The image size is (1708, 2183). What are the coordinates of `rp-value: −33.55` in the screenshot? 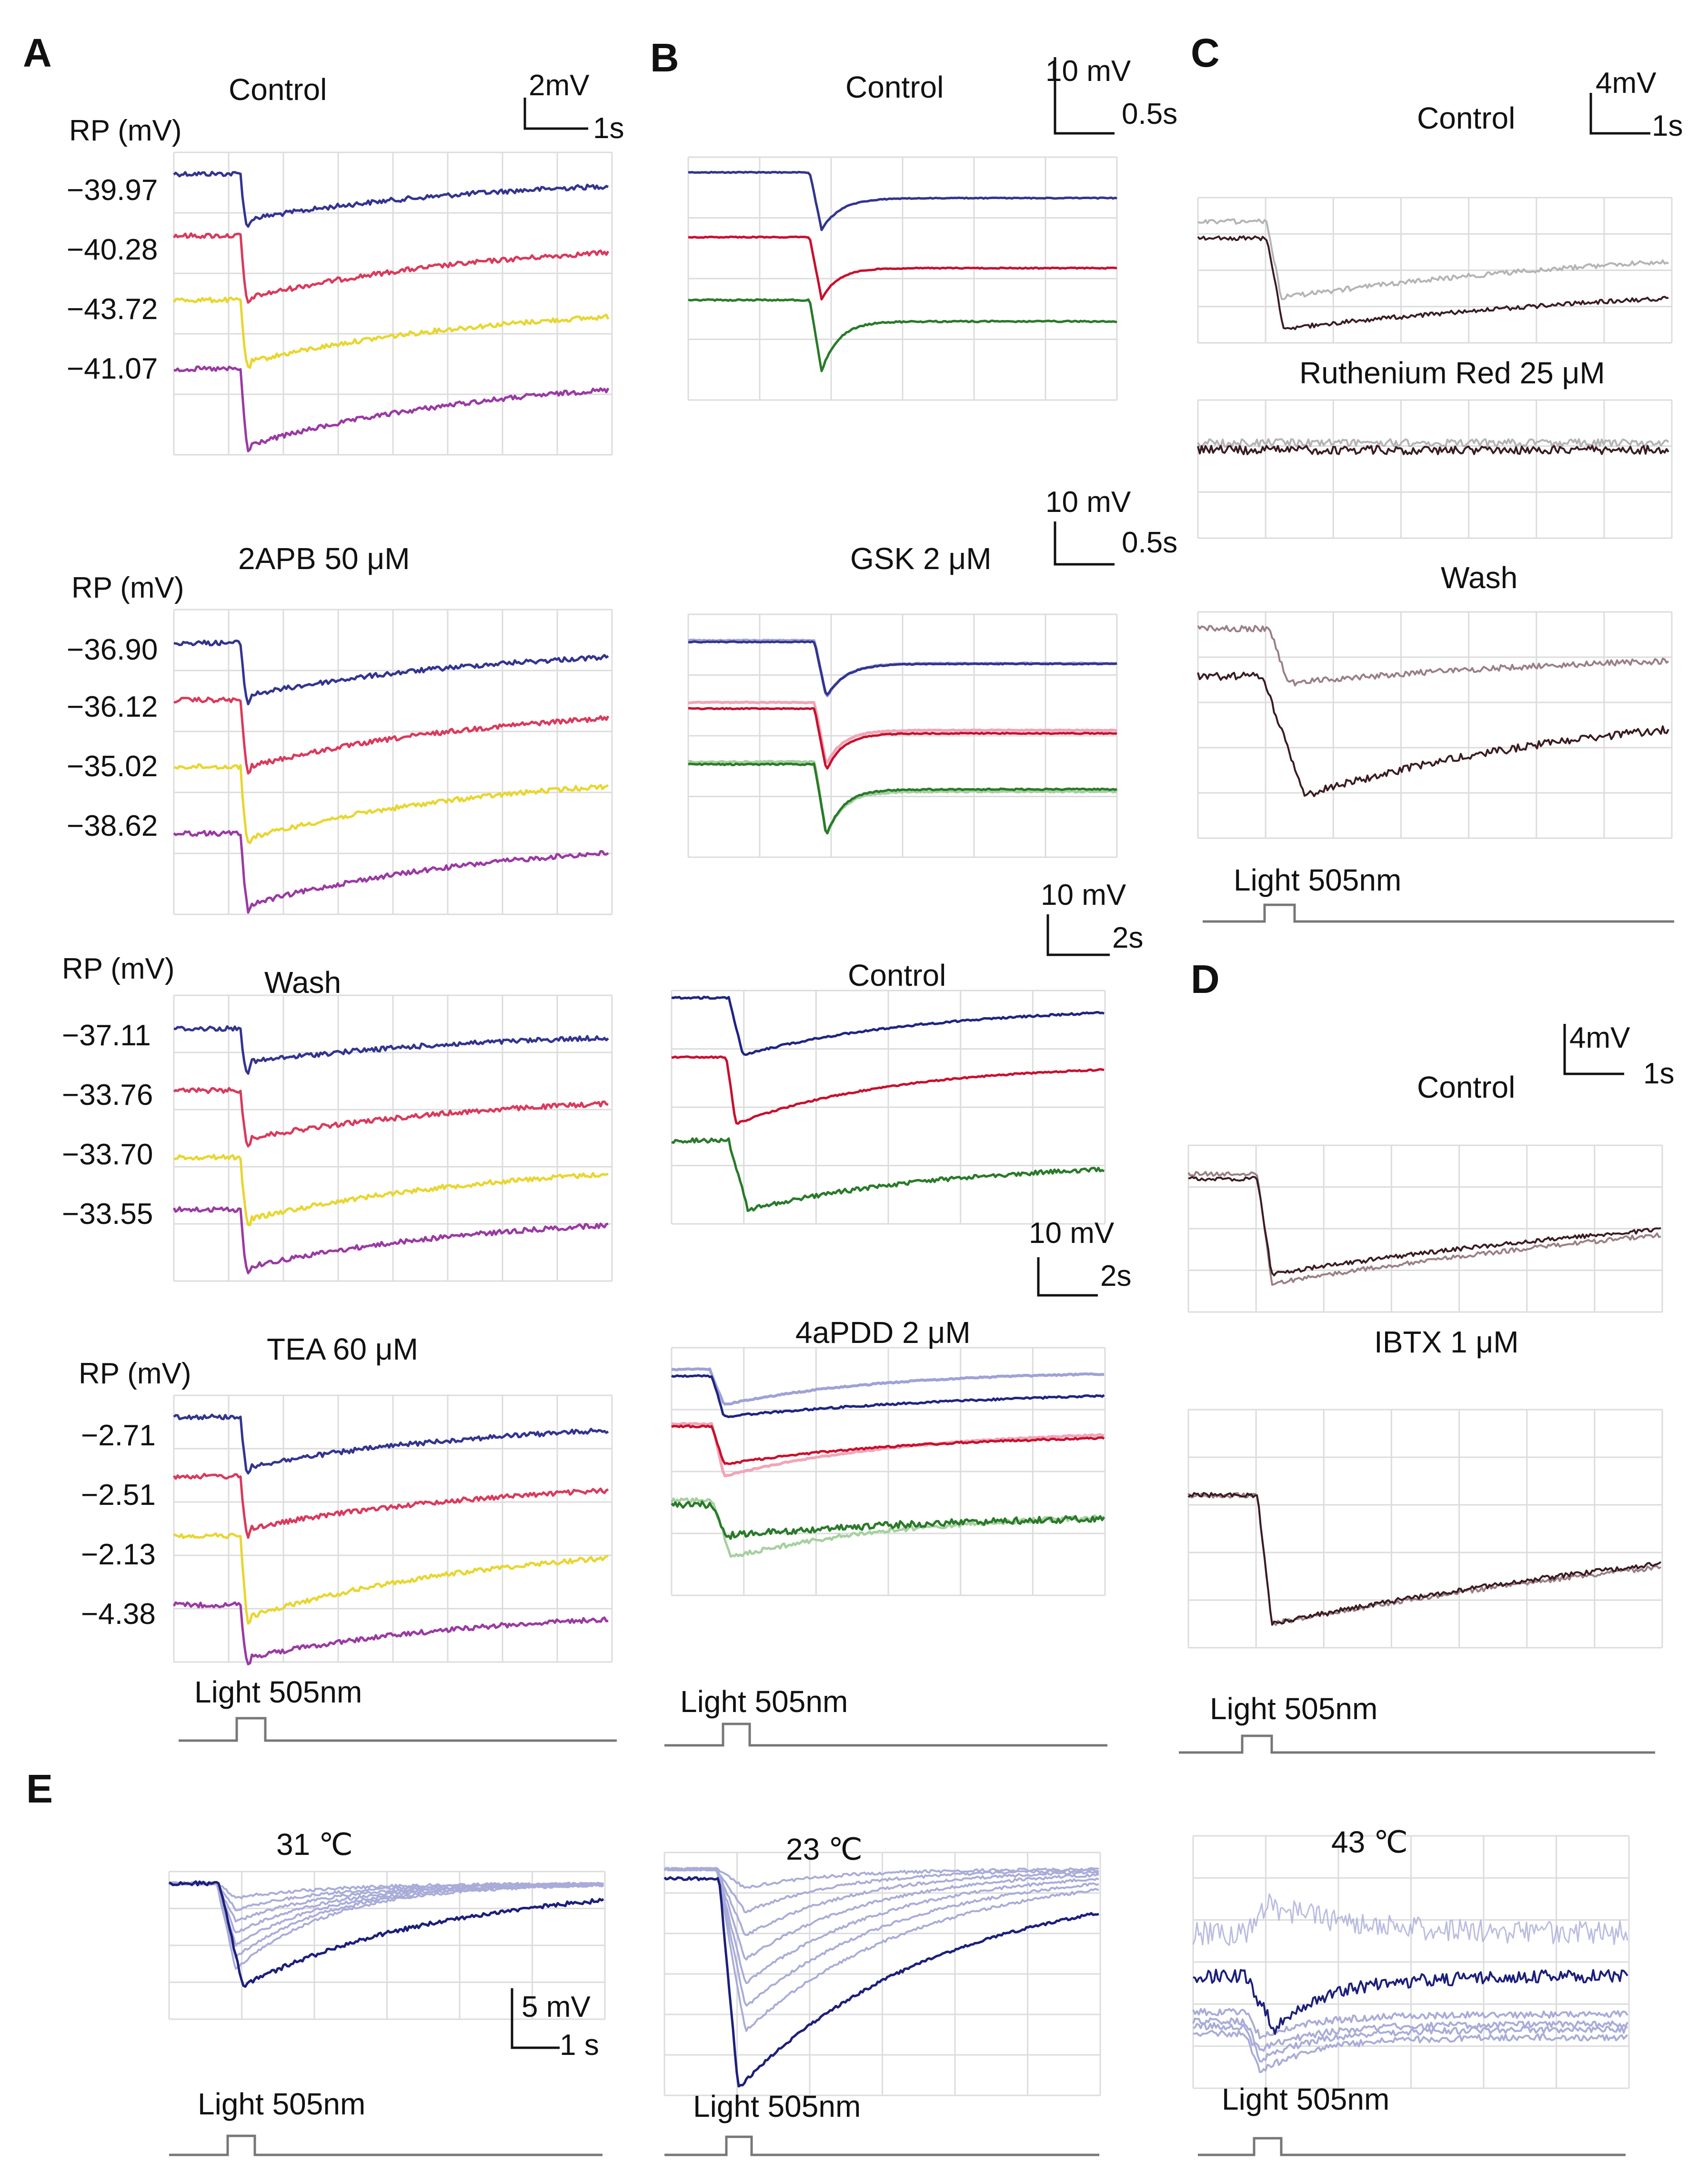 It's located at (108, 1214).